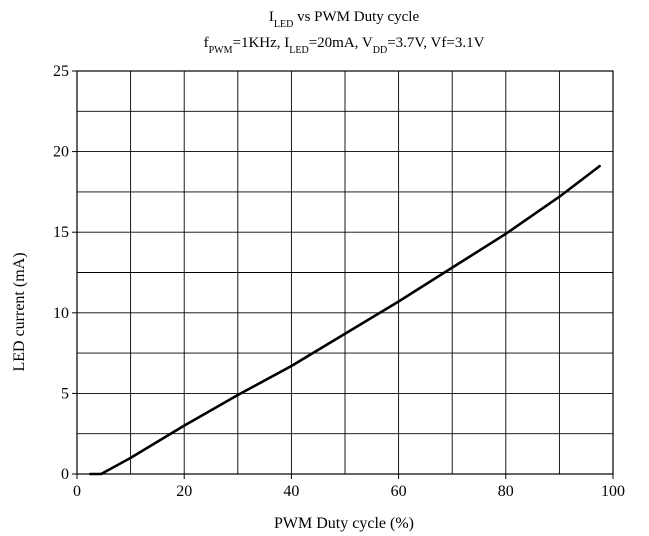 Image resolution: width=649 pixels, height=536 pixels. Describe the element at coordinates (291, 491) in the screenshot. I see `x-tick-label: 40` at that location.